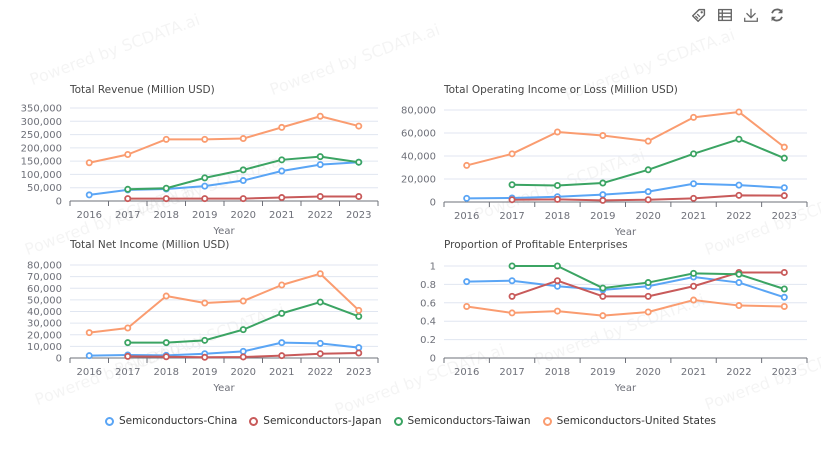  I want to click on y-tick-label: 150,000, so click(41, 162).